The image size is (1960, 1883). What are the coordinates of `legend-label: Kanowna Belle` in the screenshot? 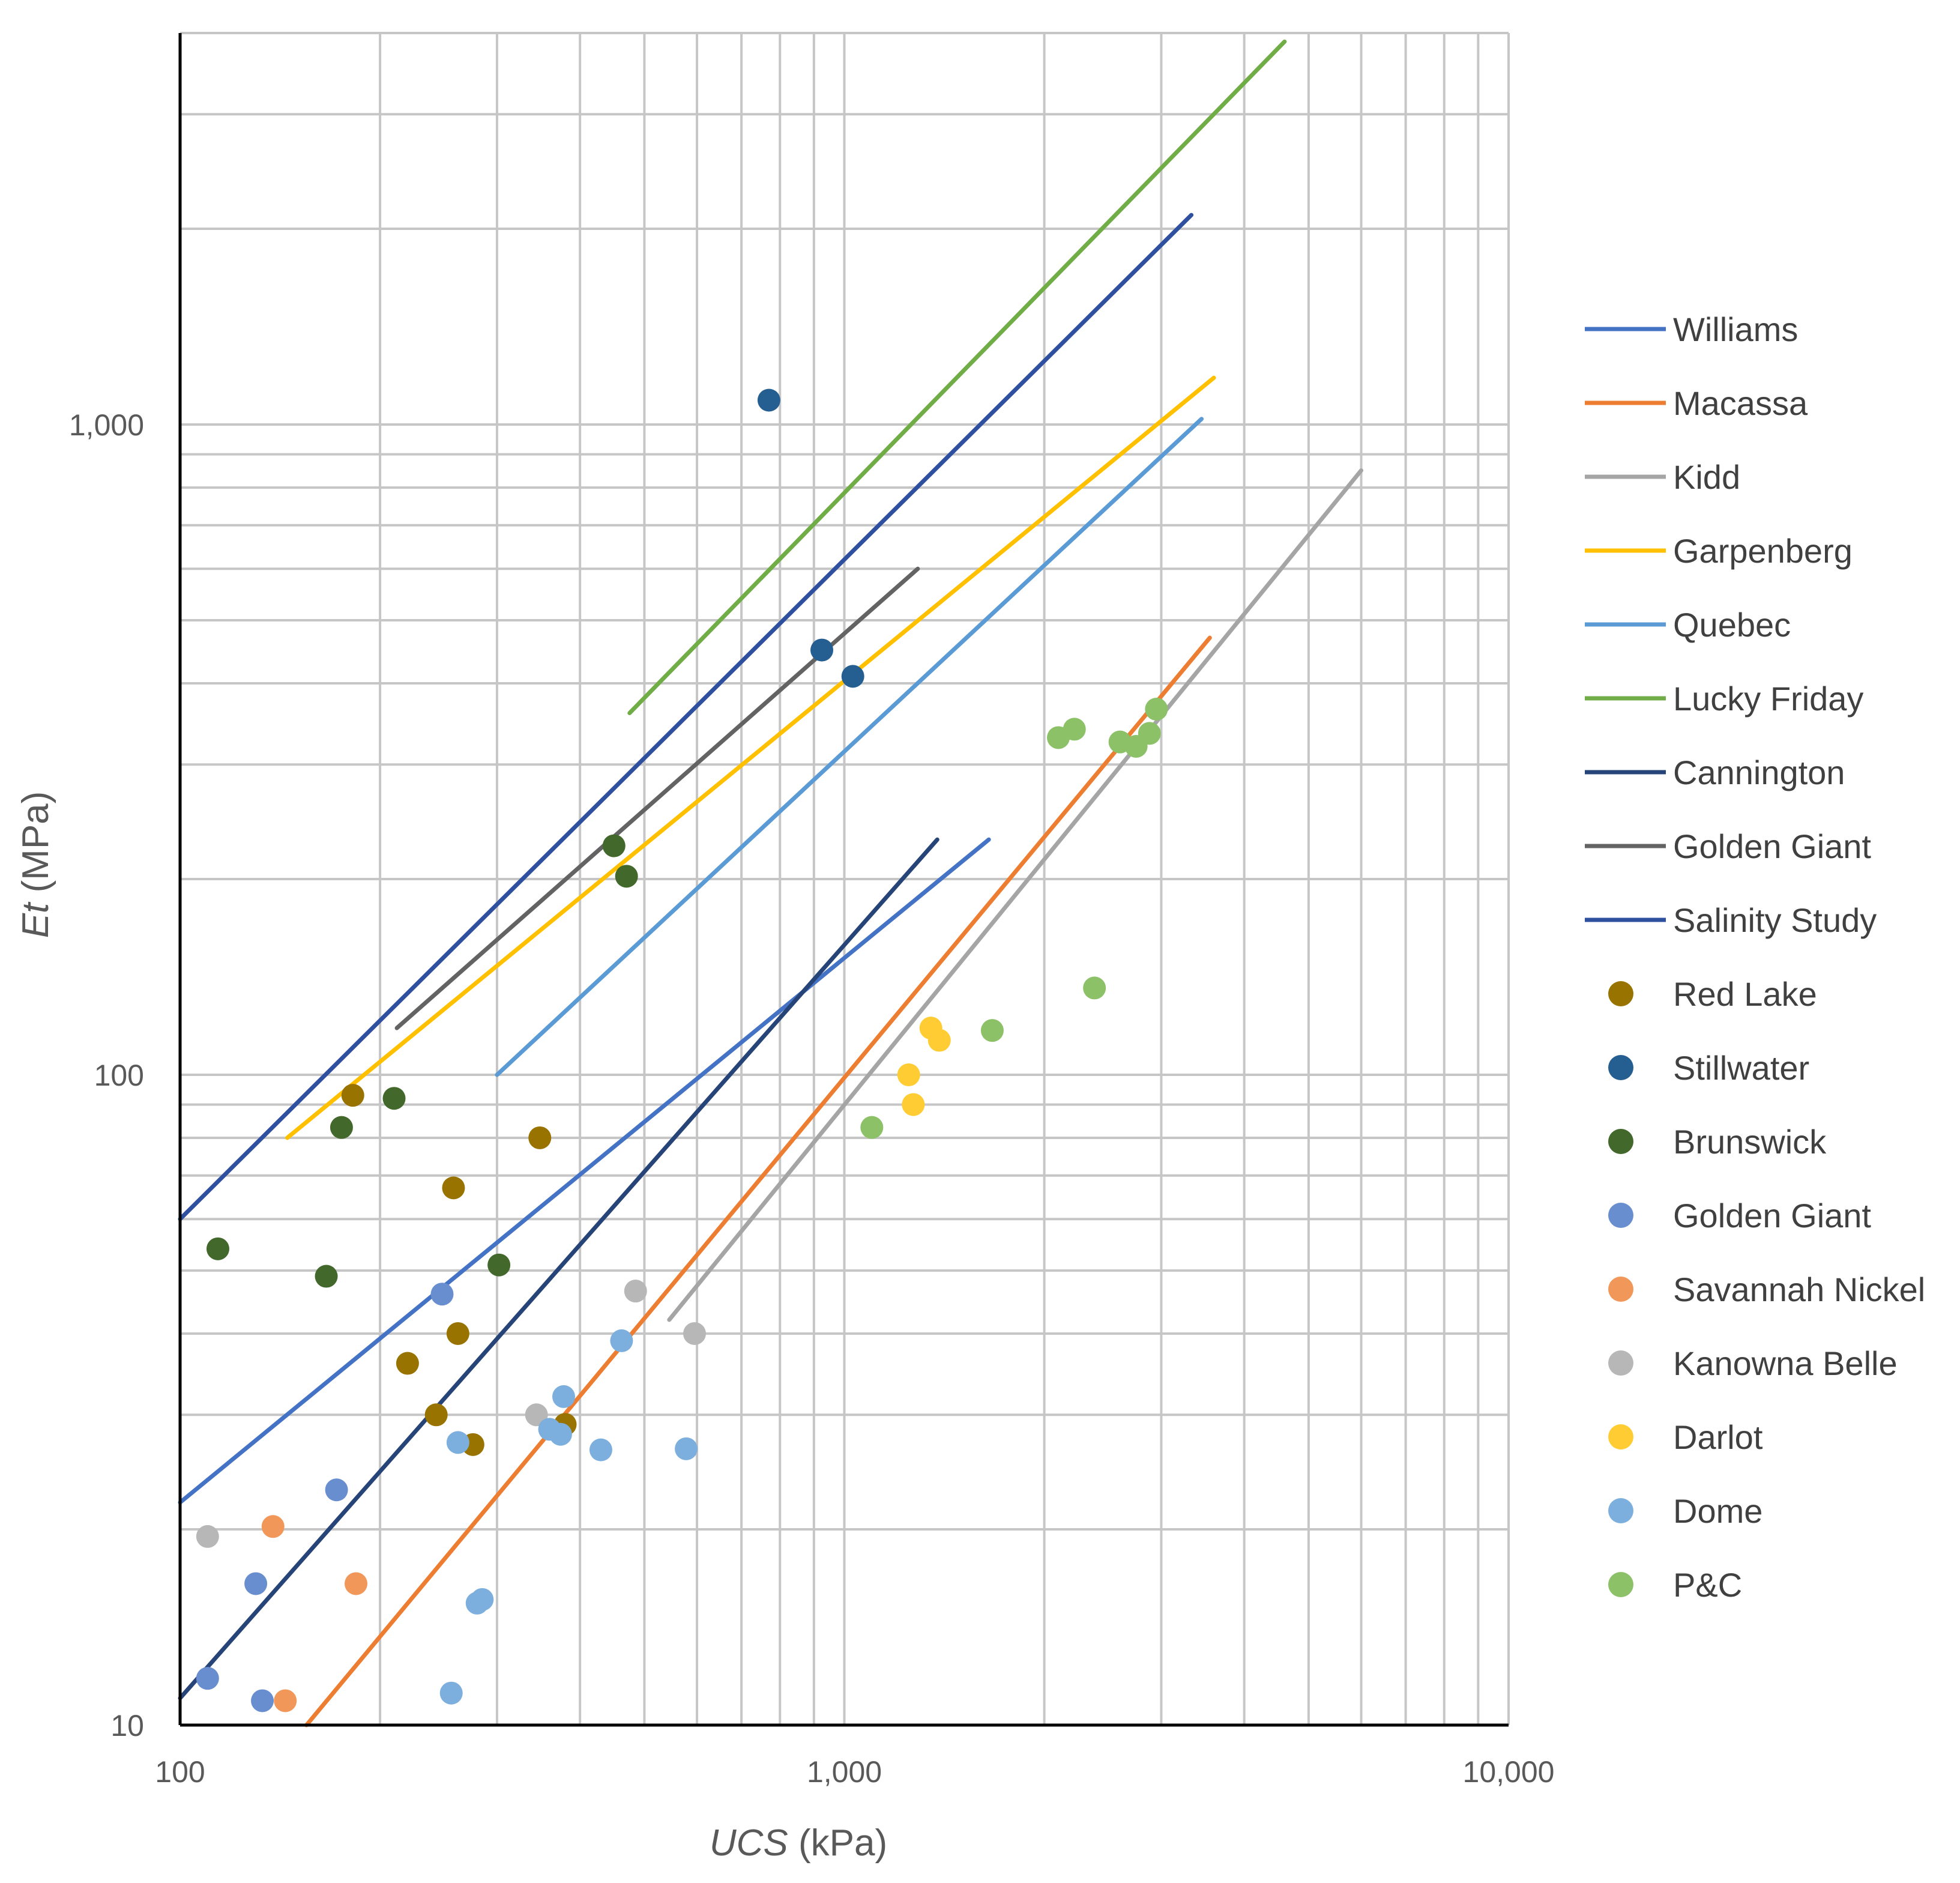 It's located at (1785, 1363).